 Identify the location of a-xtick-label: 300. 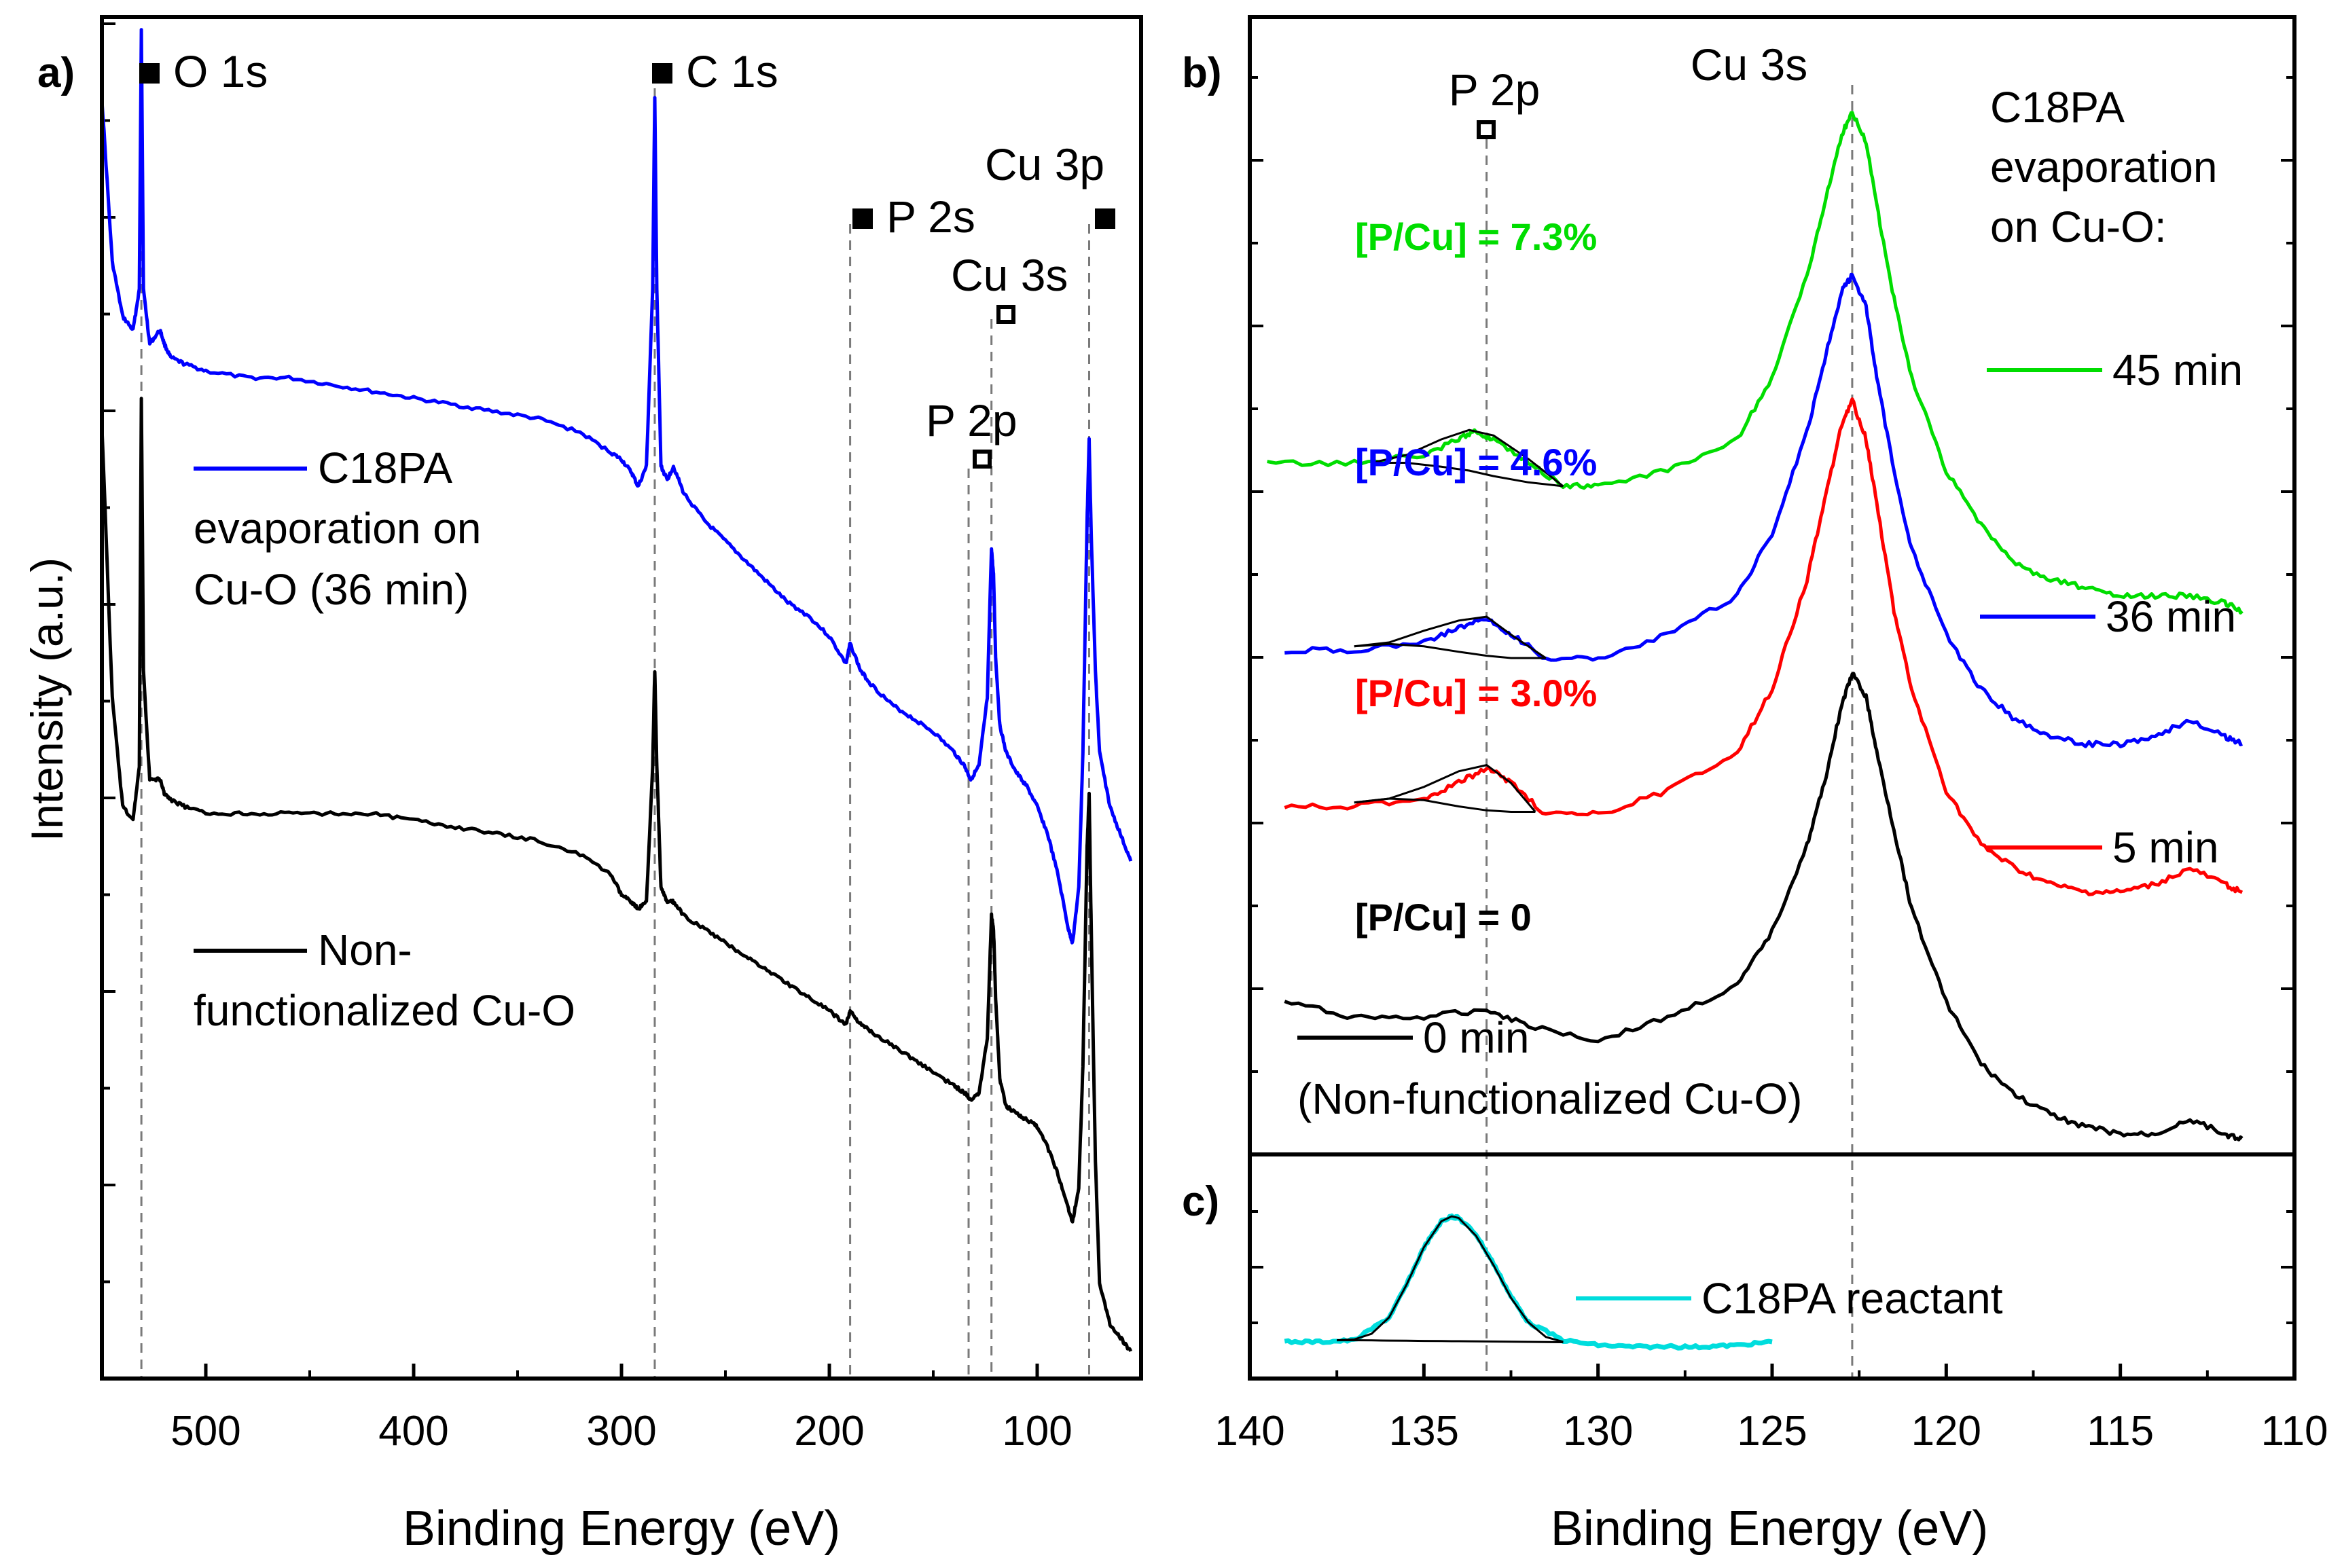
(621, 1431).